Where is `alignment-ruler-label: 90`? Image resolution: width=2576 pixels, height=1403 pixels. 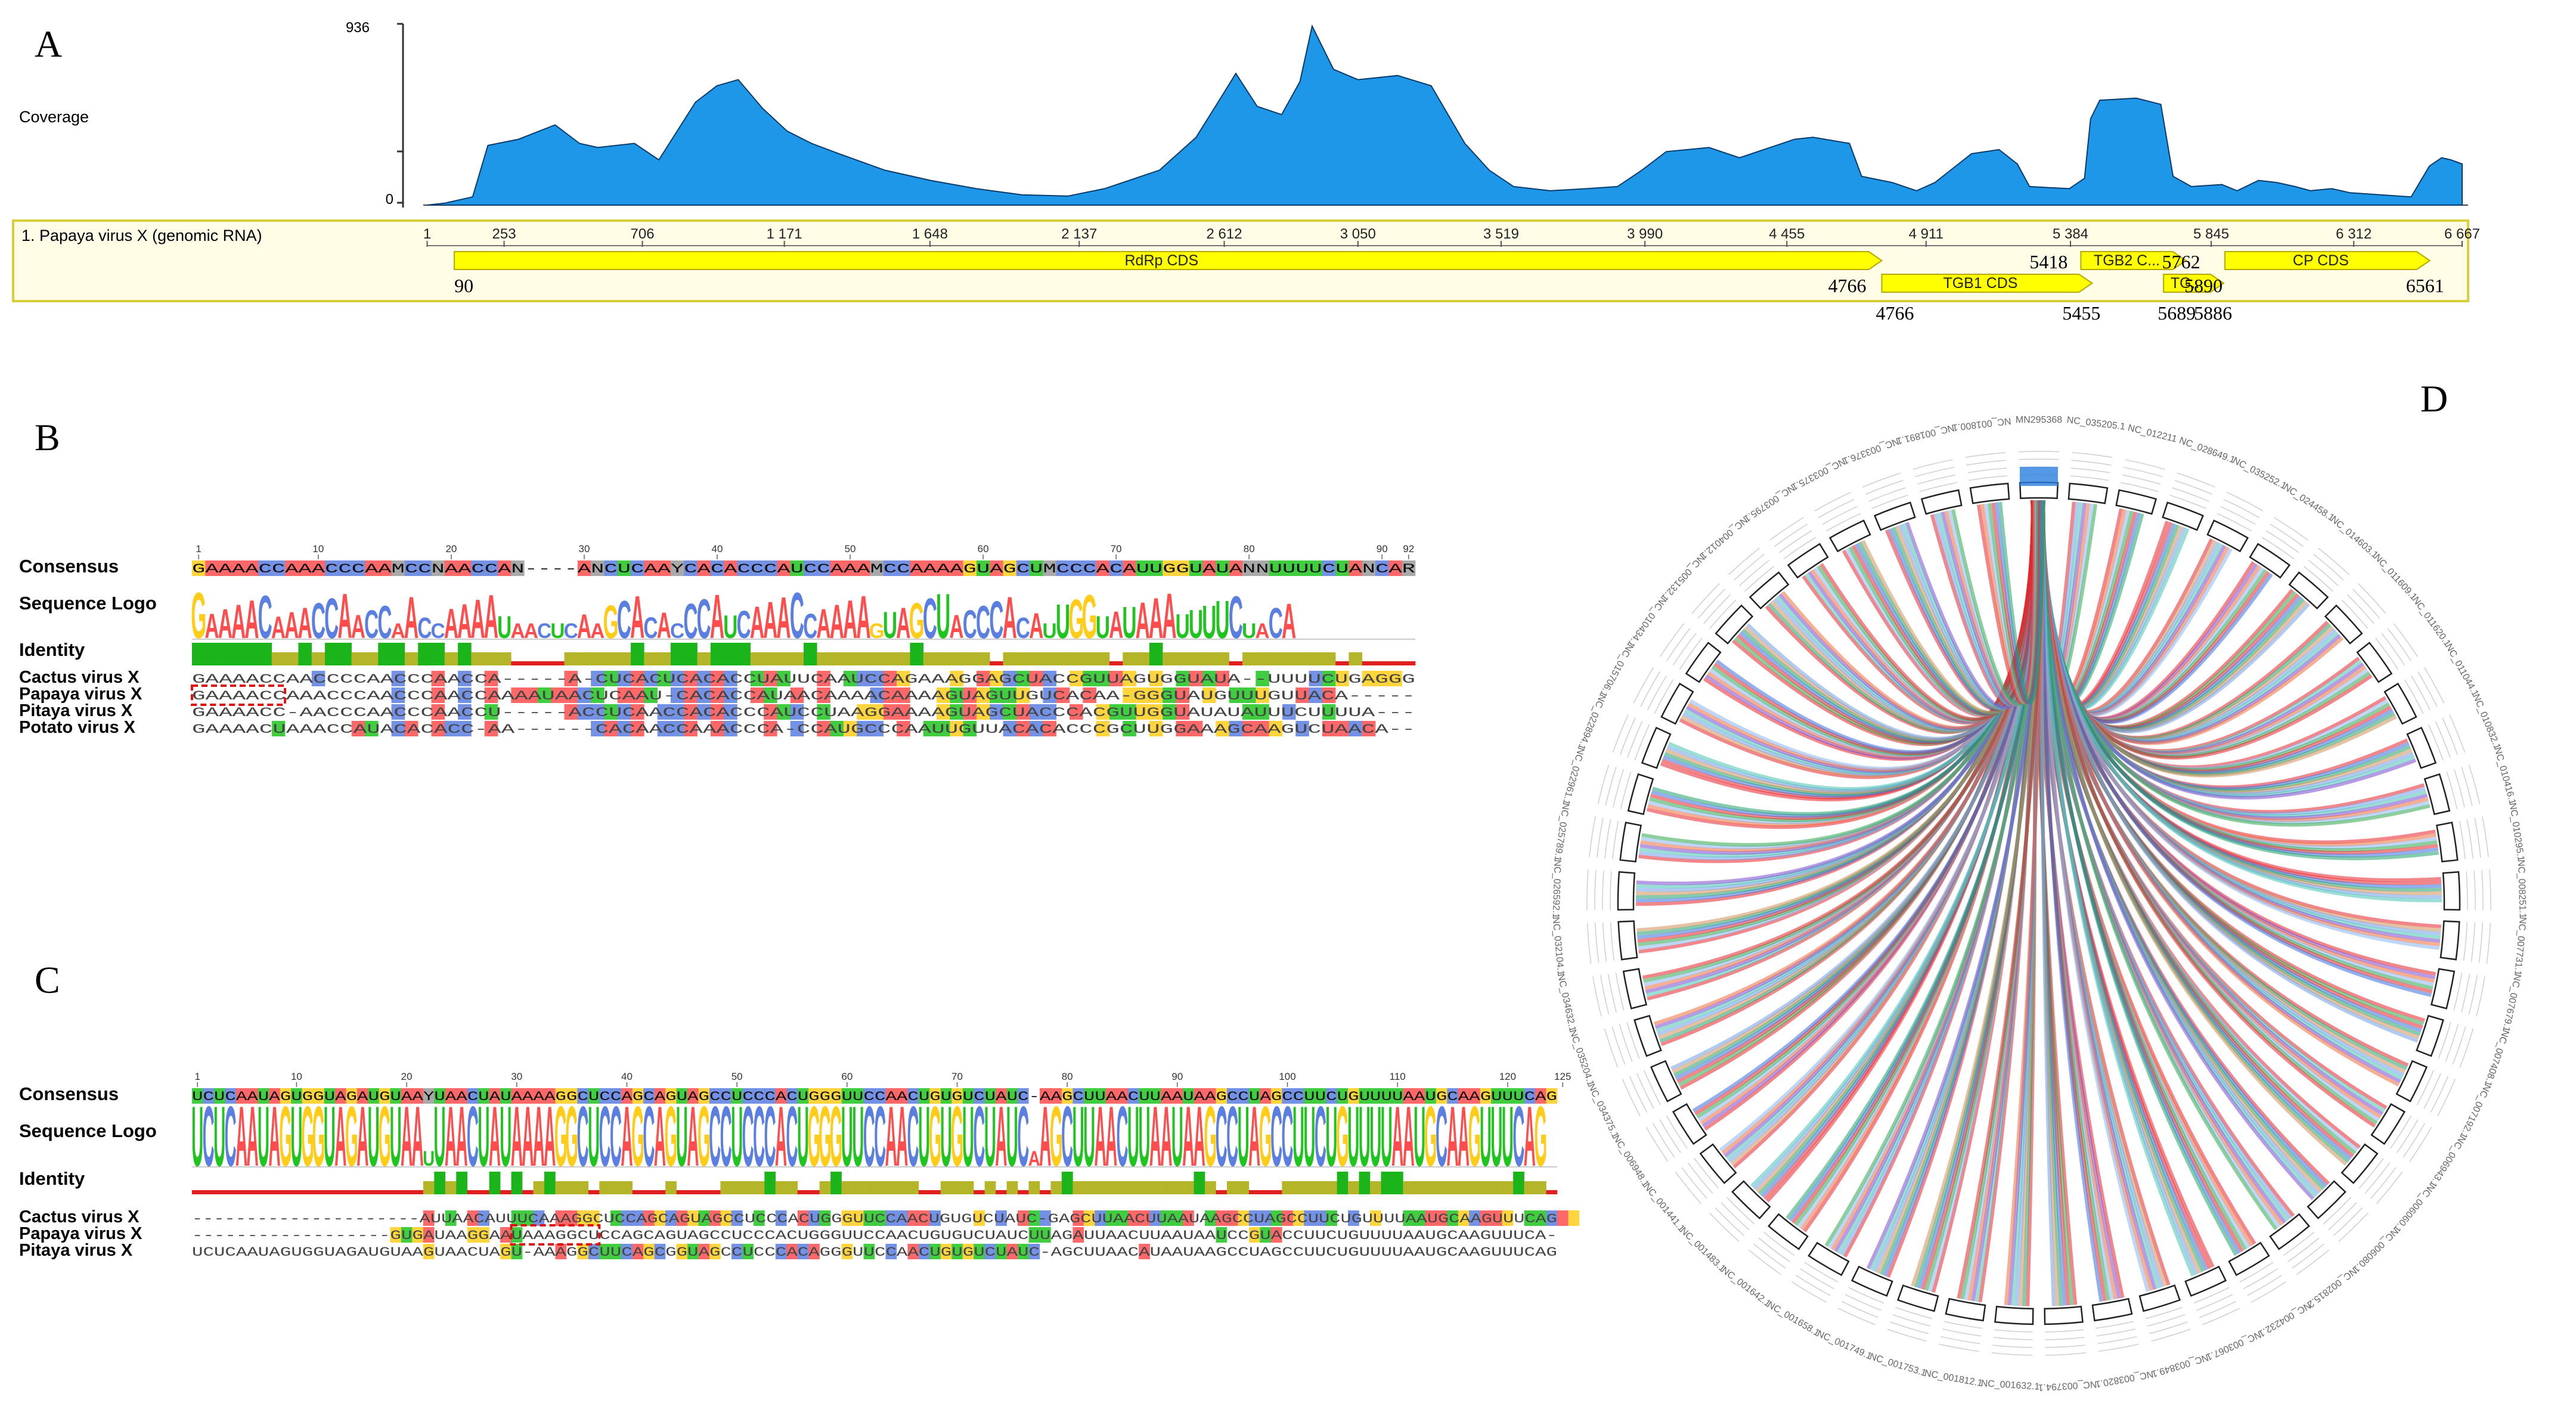 alignment-ruler-label: 90 is located at coordinates (1382, 549).